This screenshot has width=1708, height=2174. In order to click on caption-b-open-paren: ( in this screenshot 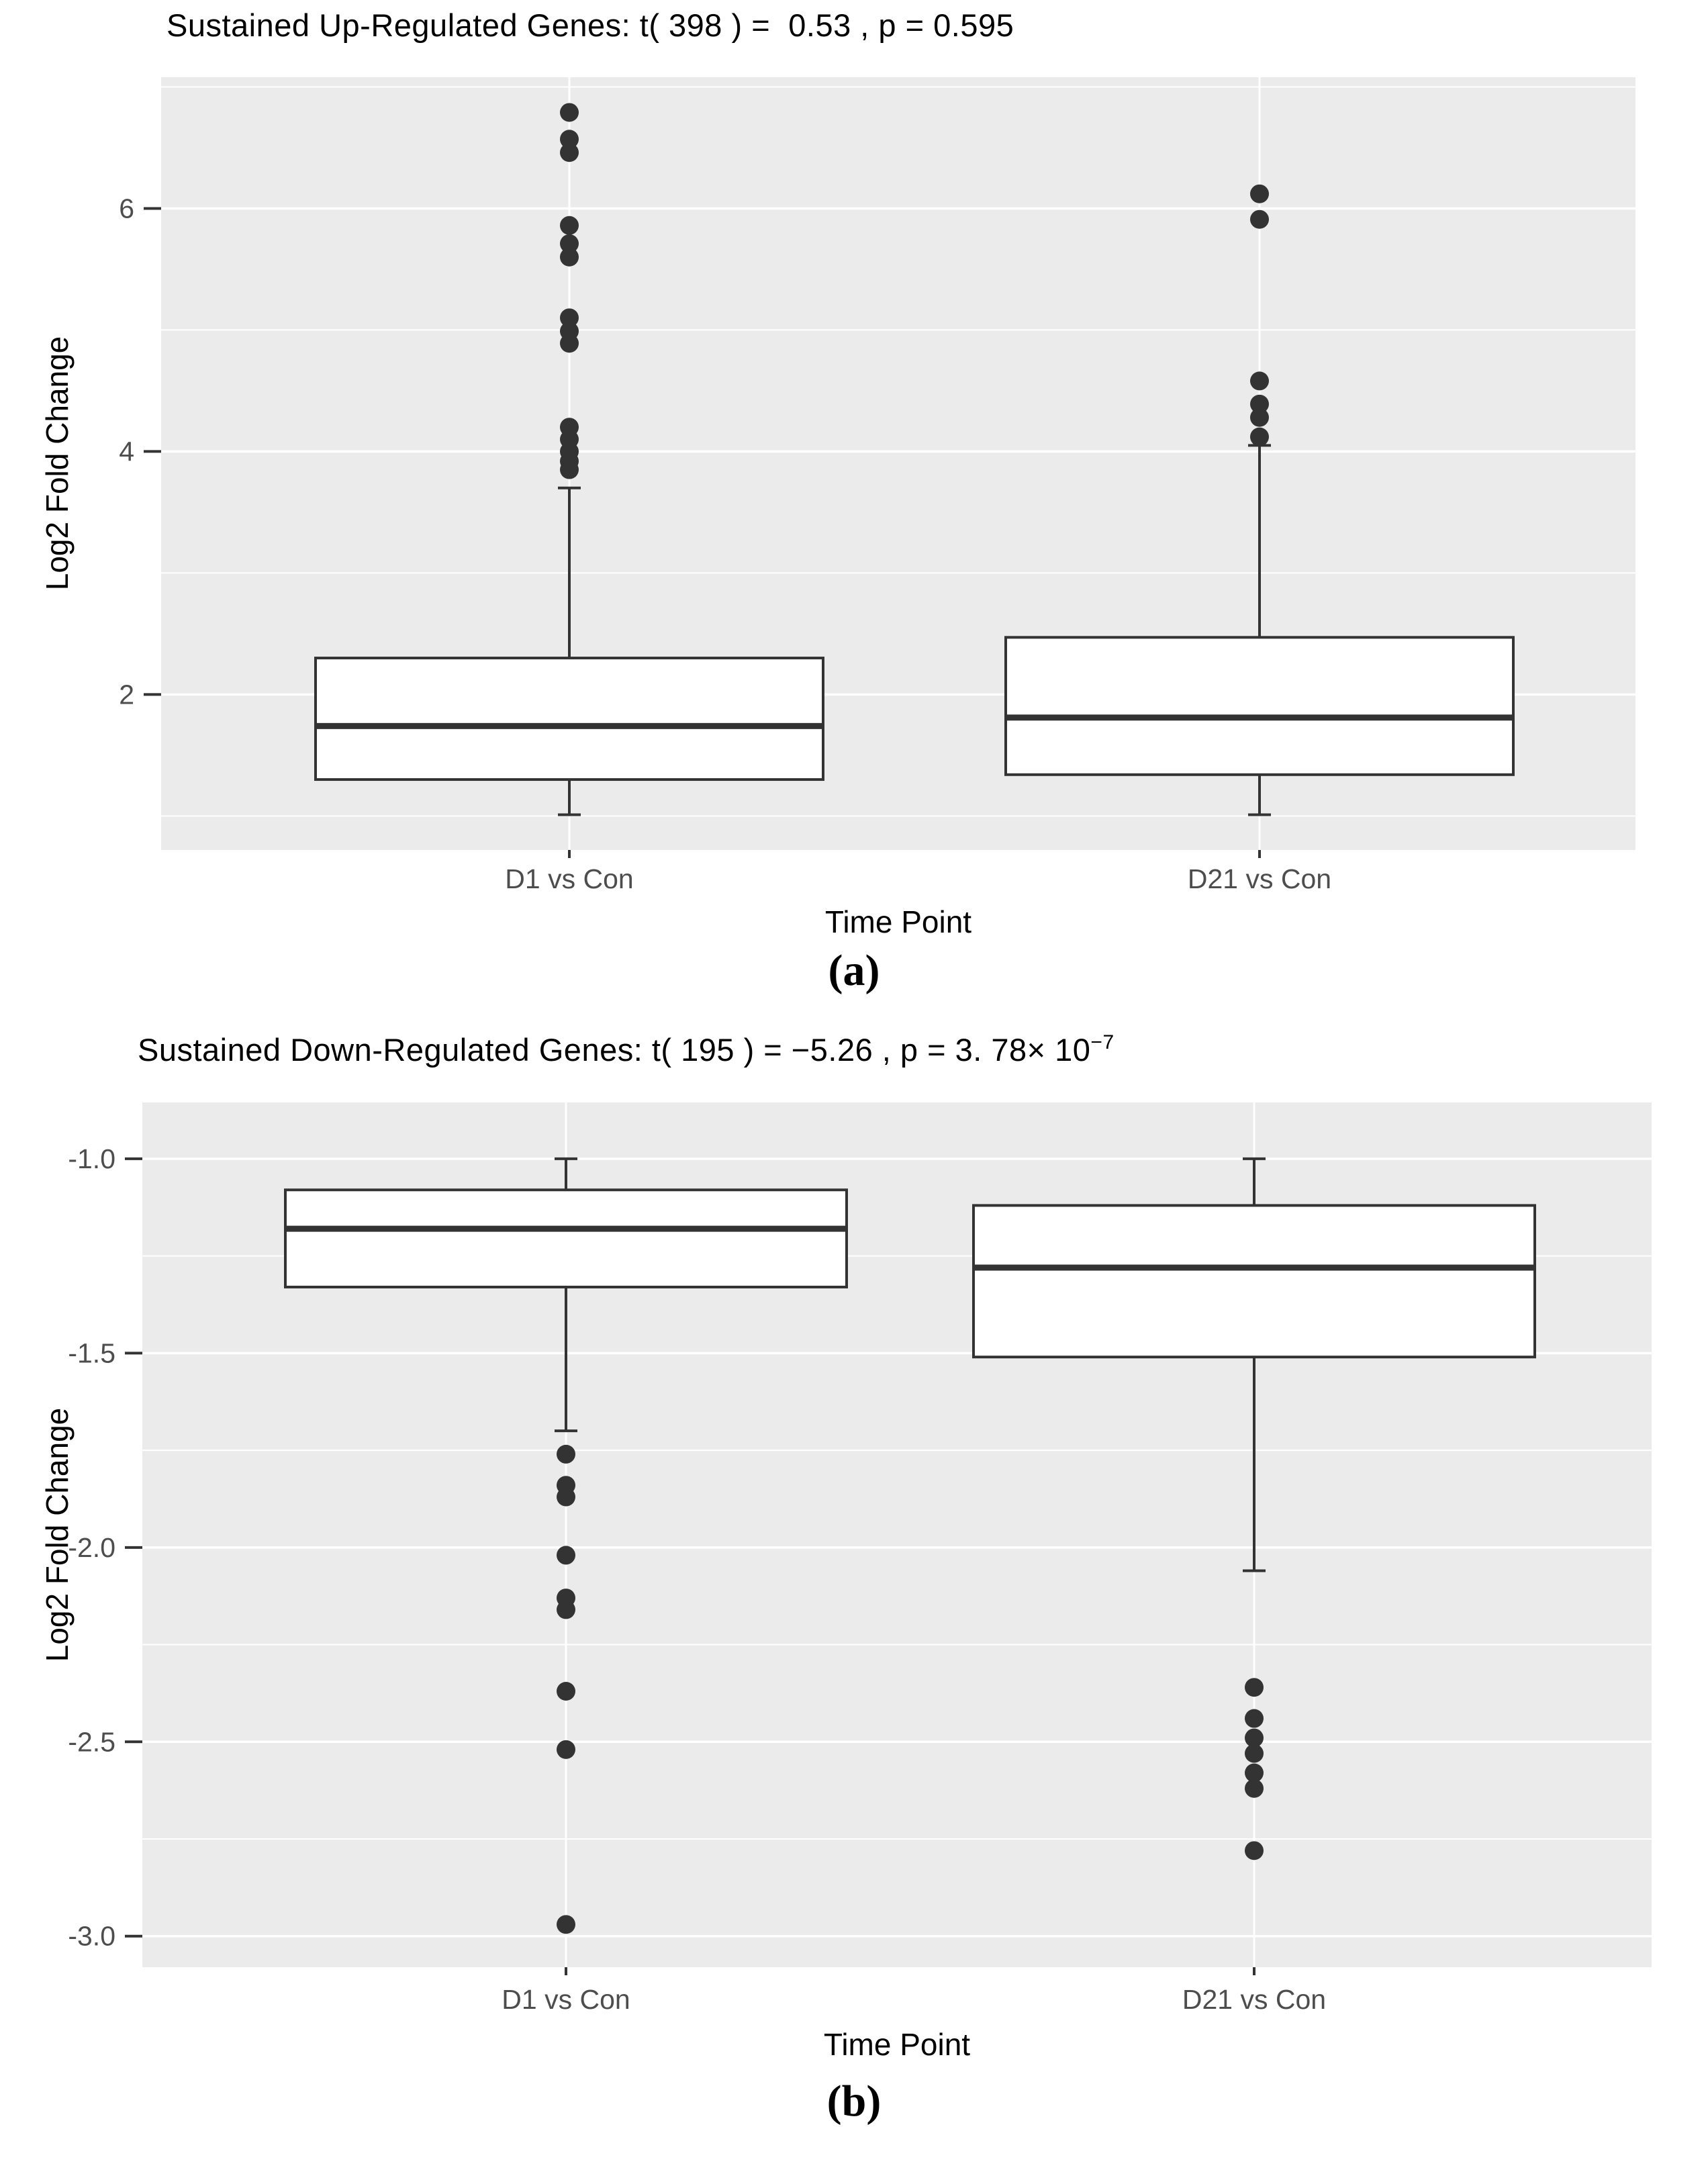, I will do `click(834, 2101)`.